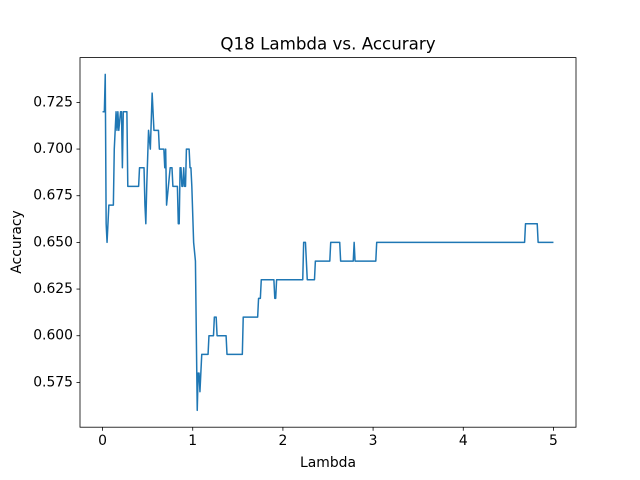 This screenshot has width=640, height=480. What do you see at coordinates (328, 463) in the screenshot?
I see `x-axis-label: Lambda` at bounding box center [328, 463].